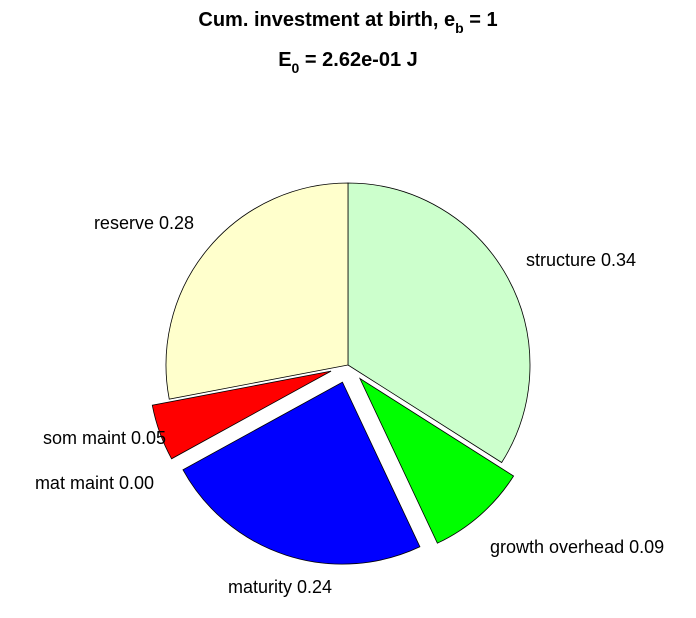  I want to click on pie-slice-reserve, so click(257, 291).